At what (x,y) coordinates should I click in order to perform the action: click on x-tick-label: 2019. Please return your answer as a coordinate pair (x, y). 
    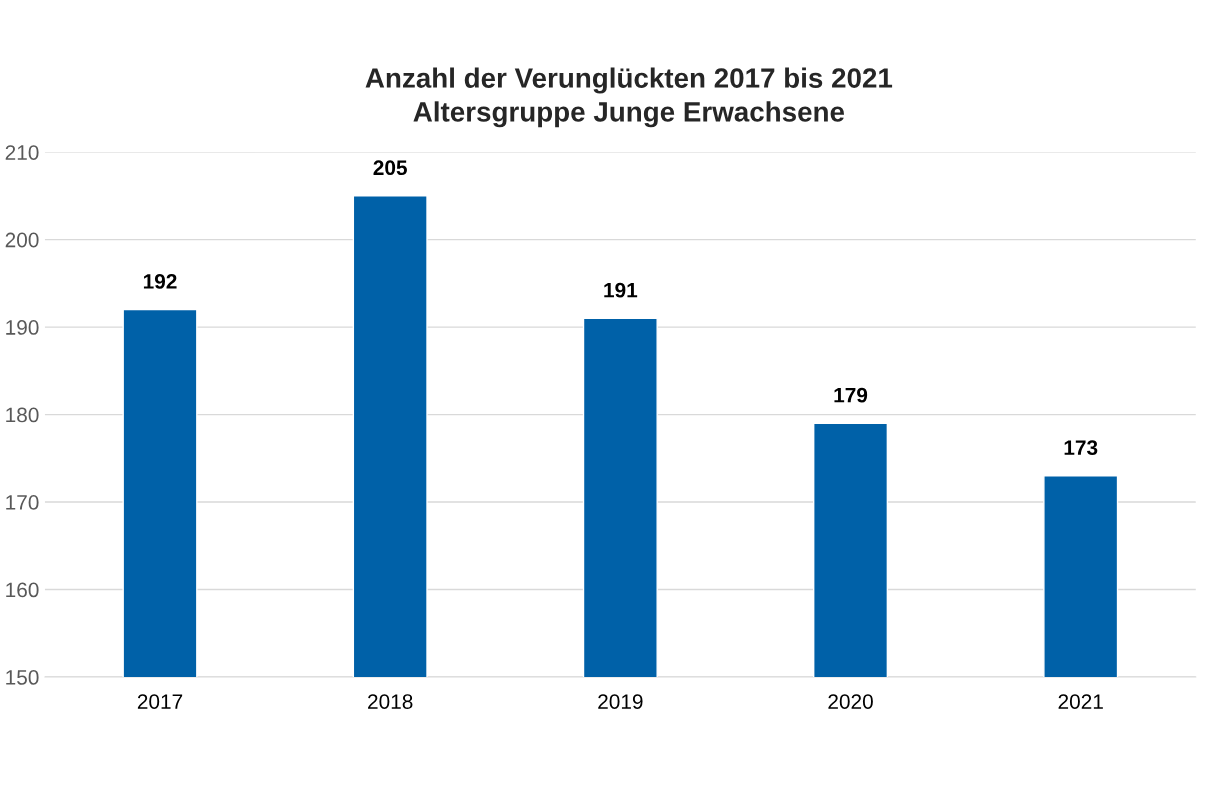
    Looking at the image, I should click on (620, 701).